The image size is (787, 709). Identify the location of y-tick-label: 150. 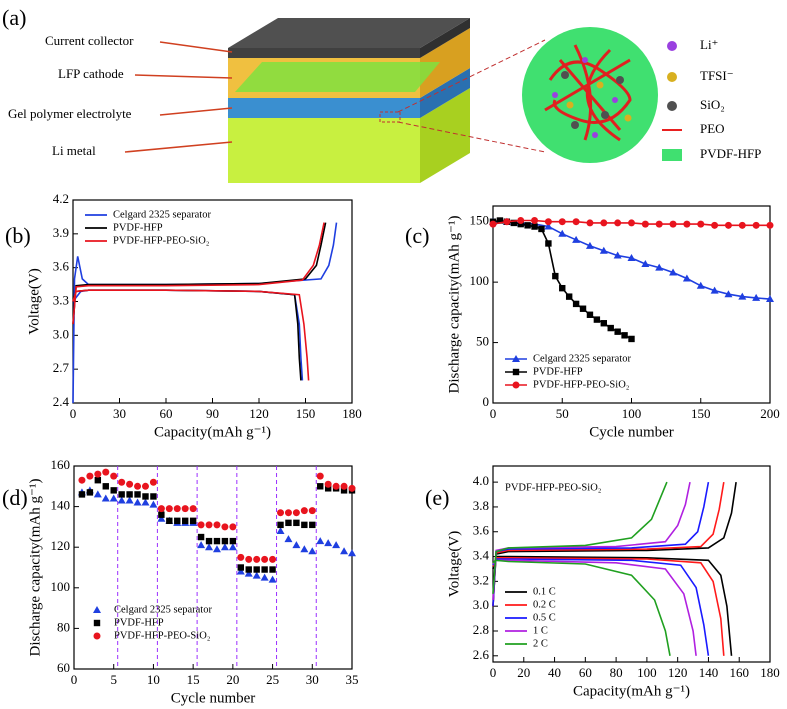
(480, 220).